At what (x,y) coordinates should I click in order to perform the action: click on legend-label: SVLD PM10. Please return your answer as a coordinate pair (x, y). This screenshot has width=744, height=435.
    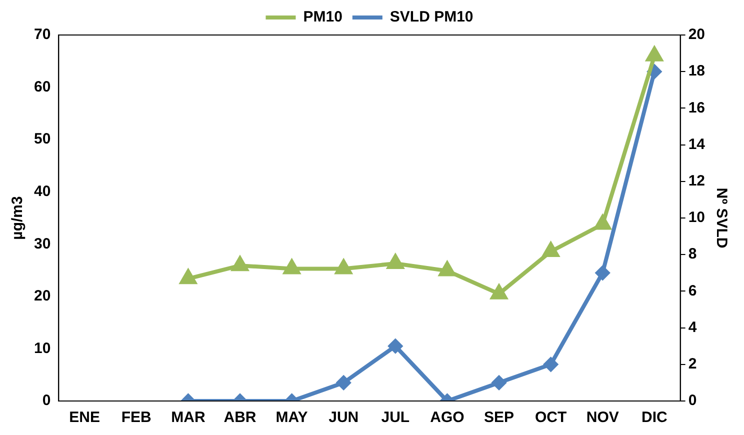
    Looking at the image, I should click on (432, 17).